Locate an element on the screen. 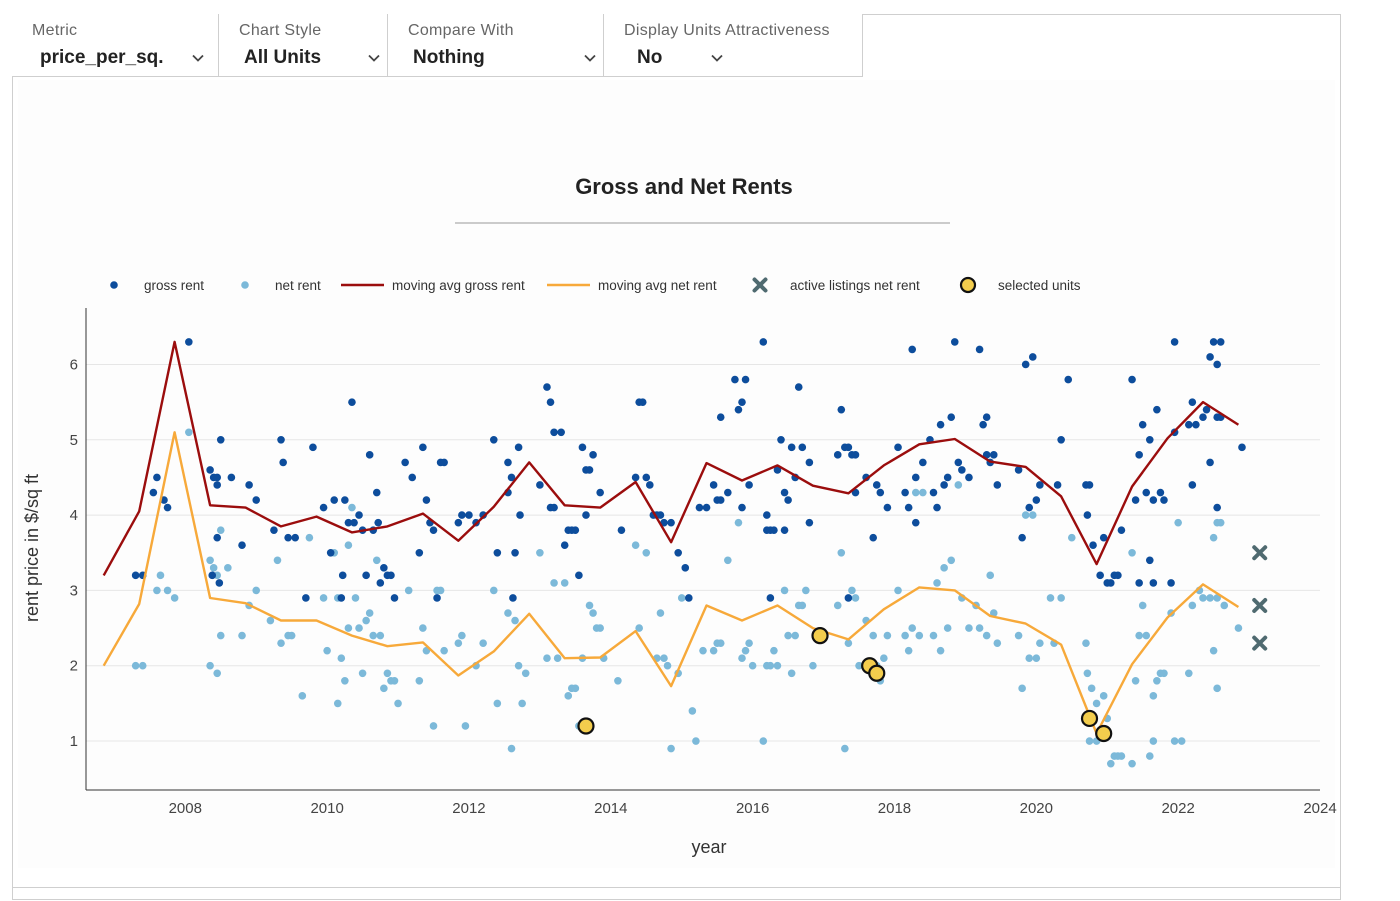 This screenshot has width=1400, height=901. metric-dropdown: Metric price_per_sq. is located at coordinates (115, 45).